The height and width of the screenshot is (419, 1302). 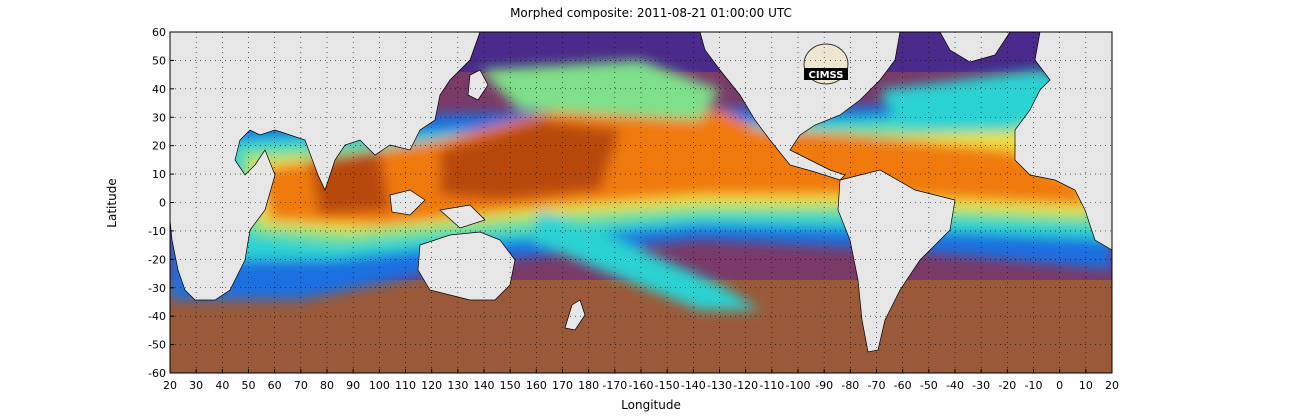 What do you see at coordinates (407, 202) in the screenshot?
I see `land-maritime-continent` at bounding box center [407, 202].